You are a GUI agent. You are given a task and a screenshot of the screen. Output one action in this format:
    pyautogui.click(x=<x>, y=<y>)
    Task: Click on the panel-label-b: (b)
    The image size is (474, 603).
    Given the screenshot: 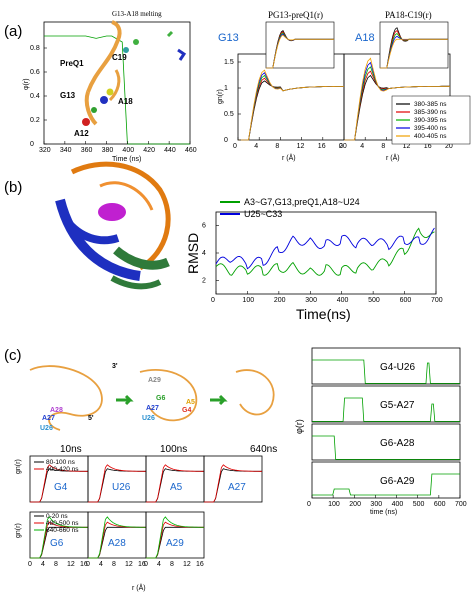 What is the action you would take?
    pyautogui.click(x=13, y=187)
    